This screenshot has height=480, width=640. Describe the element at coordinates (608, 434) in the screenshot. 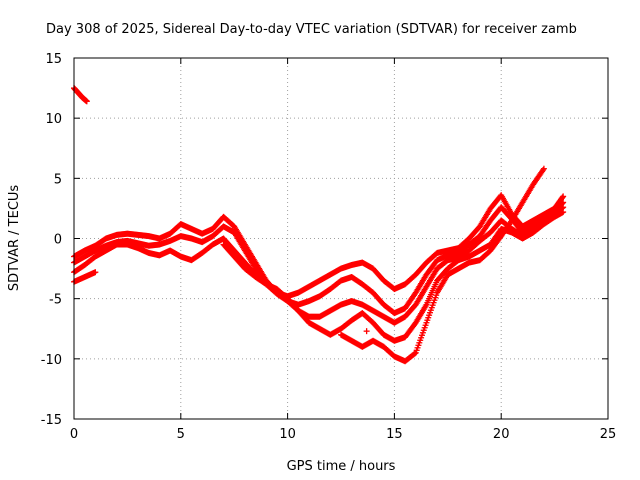

I see `x-tick-label: 25` at that location.